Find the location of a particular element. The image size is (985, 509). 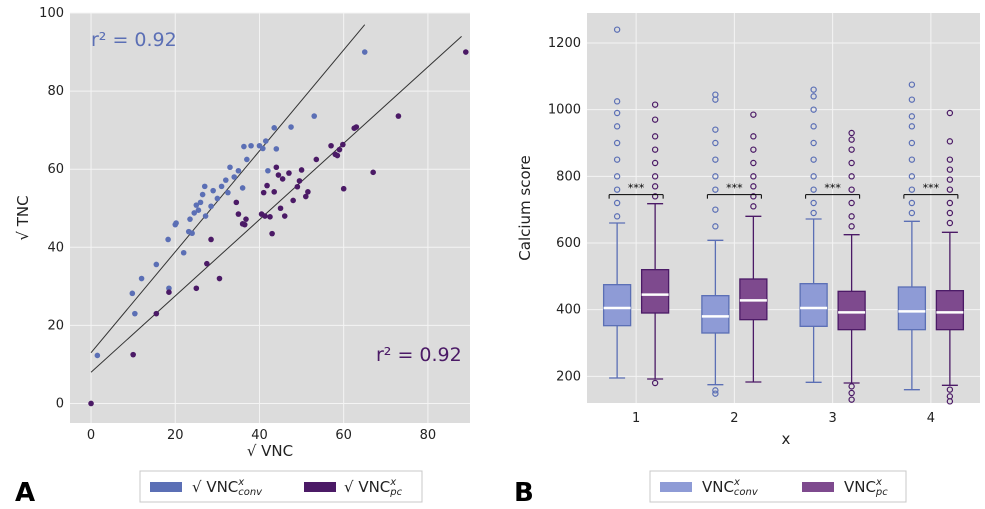

y-tick-label: 200 is located at coordinates (568, 376).